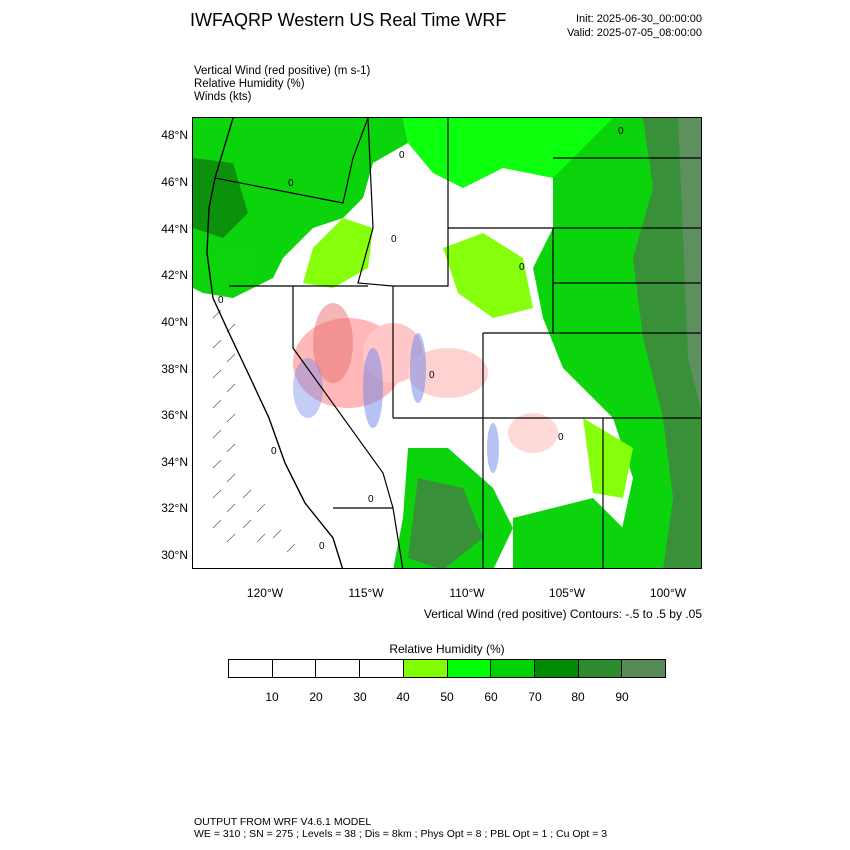 The height and width of the screenshot is (850, 850). What do you see at coordinates (223, 97) in the screenshot?
I see `field-label-winds: Winds (kts)` at bounding box center [223, 97].